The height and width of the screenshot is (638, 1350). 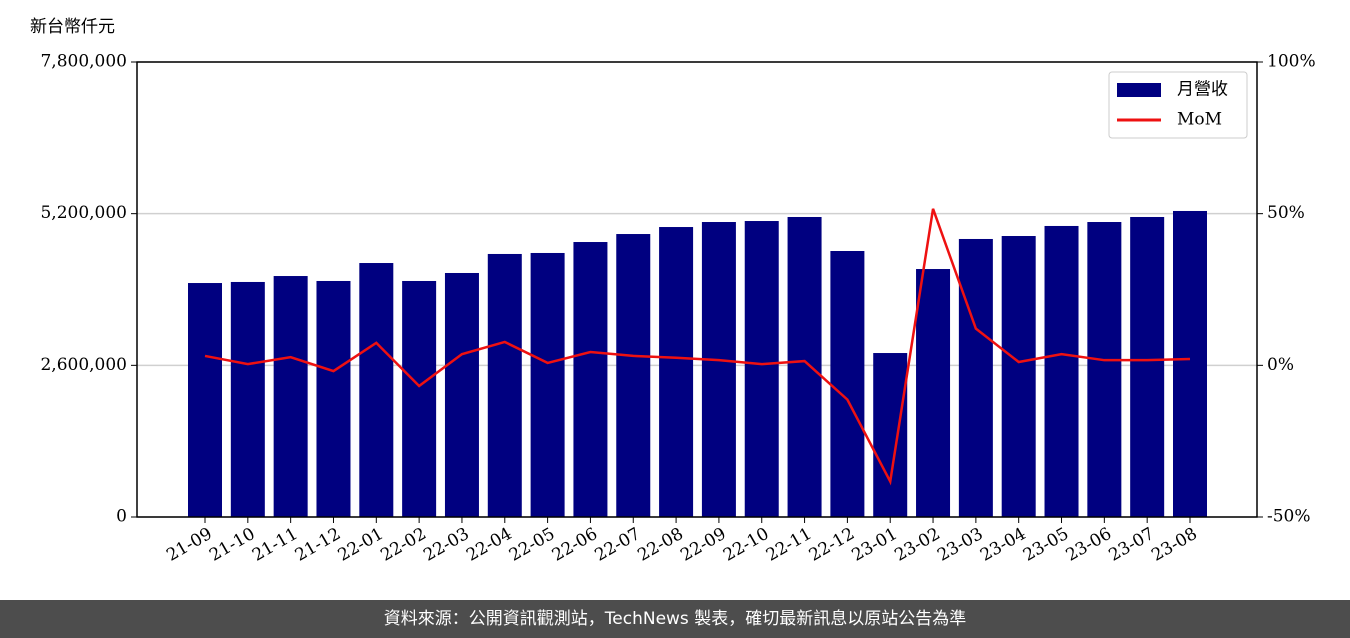 What do you see at coordinates (532, 545) in the screenshot?
I see `x-tick-label: 22-05` at bounding box center [532, 545].